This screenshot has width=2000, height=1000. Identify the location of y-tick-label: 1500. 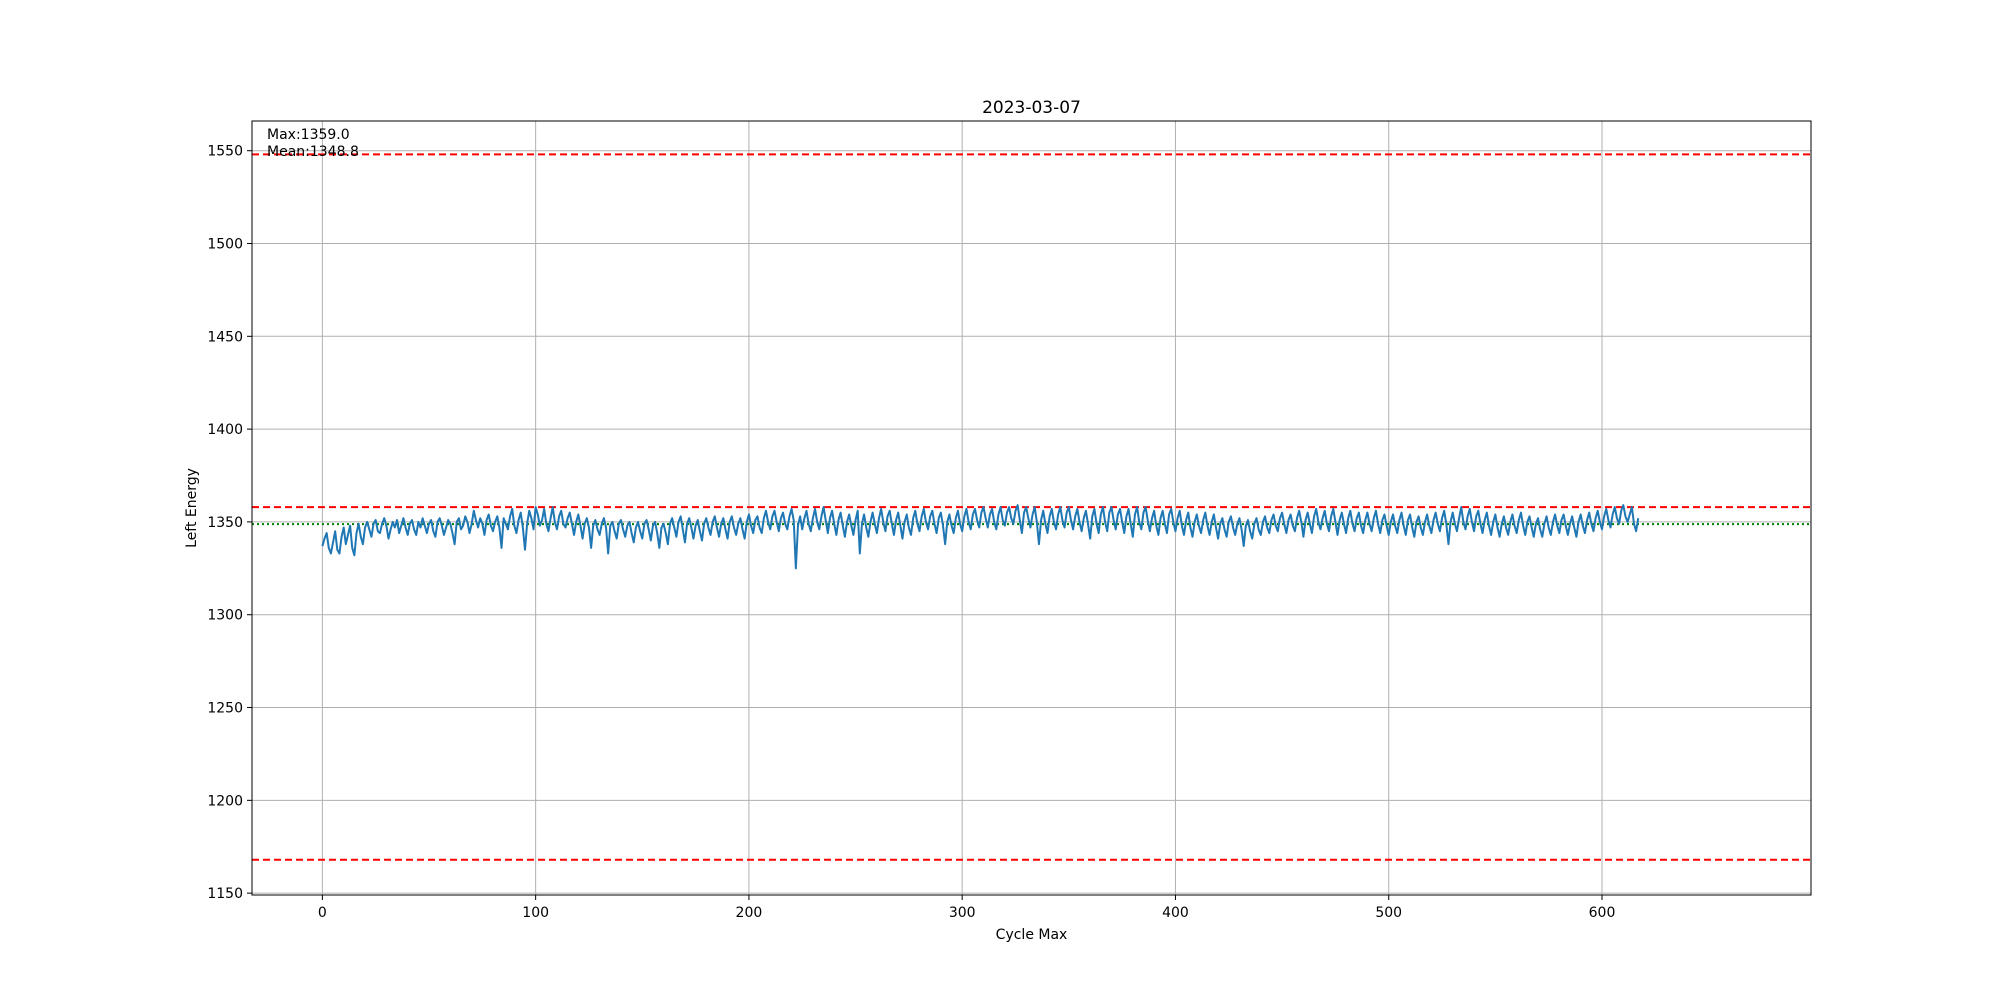
(225, 245).